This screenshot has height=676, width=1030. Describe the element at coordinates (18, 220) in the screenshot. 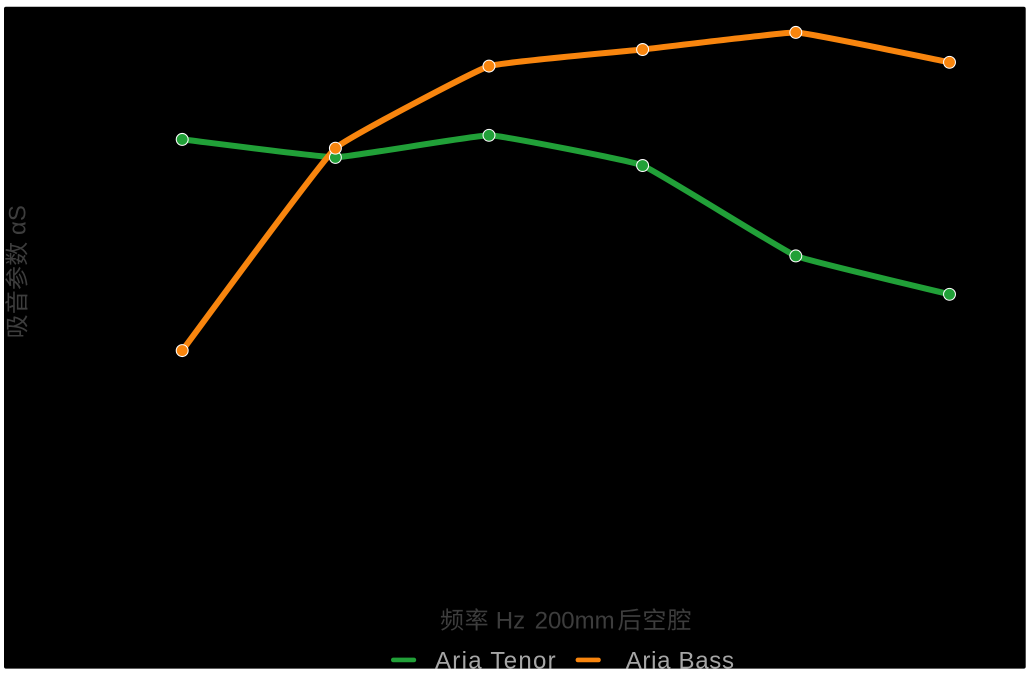

I see `svg-text: αS` at that location.